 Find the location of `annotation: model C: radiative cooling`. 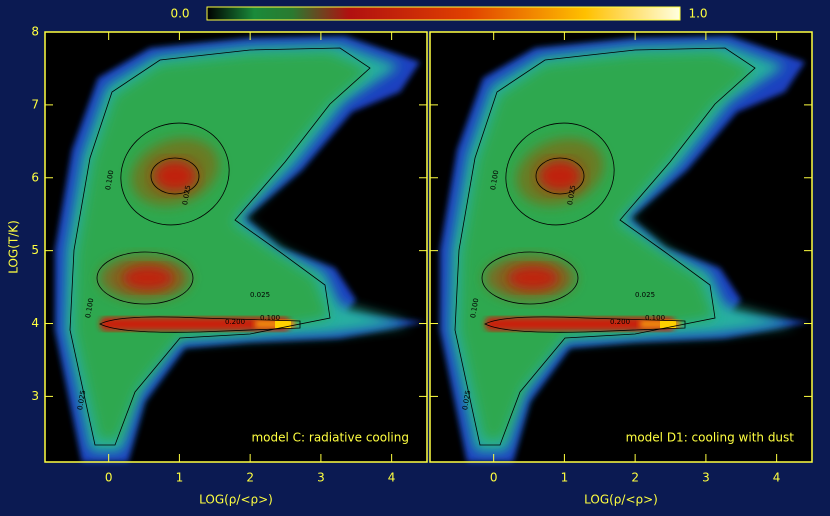

annotation: model C: radiative cooling is located at coordinates (330, 438).